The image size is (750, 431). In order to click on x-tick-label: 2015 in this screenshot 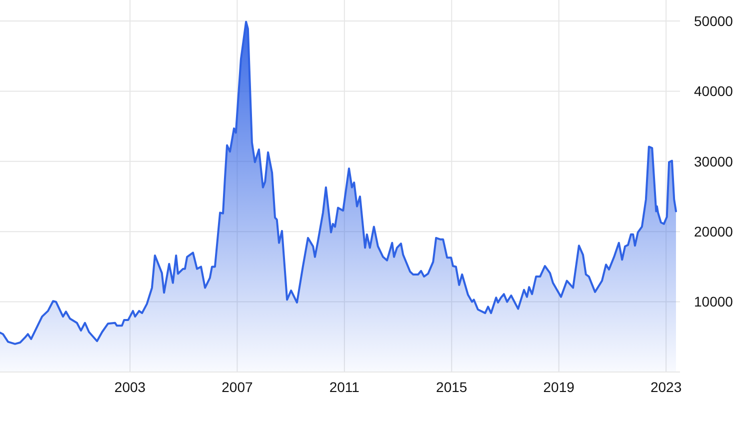, I will do `click(452, 387)`.